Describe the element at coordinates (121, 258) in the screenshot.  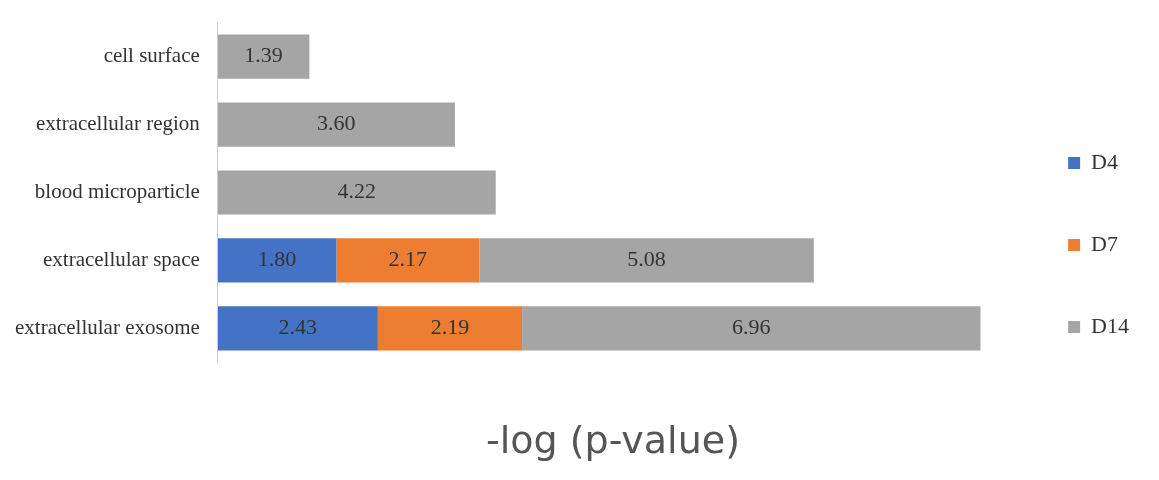
I see `y-tick-label: extracellular space` at that location.